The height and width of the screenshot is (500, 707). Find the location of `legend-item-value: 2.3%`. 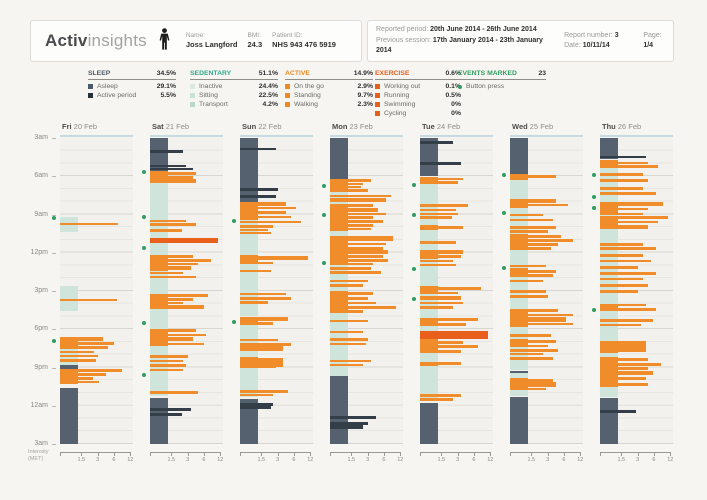

legend-item-value: 2.3% is located at coordinates (365, 104).